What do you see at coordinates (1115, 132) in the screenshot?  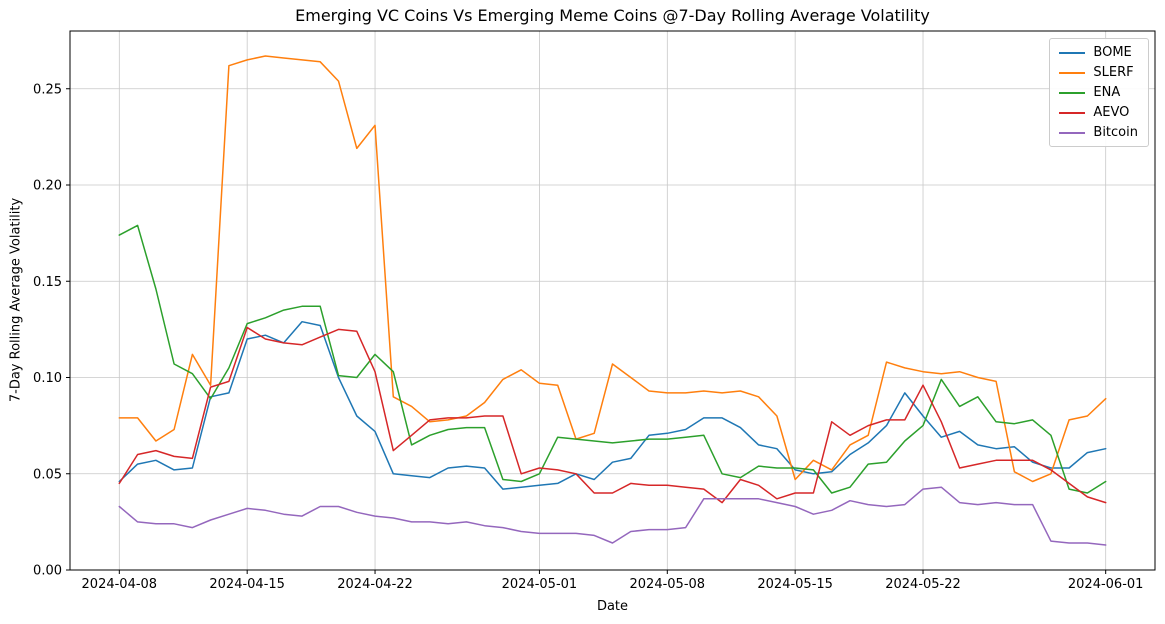 I see `legend-label: Bitcoin` at bounding box center [1115, 132].